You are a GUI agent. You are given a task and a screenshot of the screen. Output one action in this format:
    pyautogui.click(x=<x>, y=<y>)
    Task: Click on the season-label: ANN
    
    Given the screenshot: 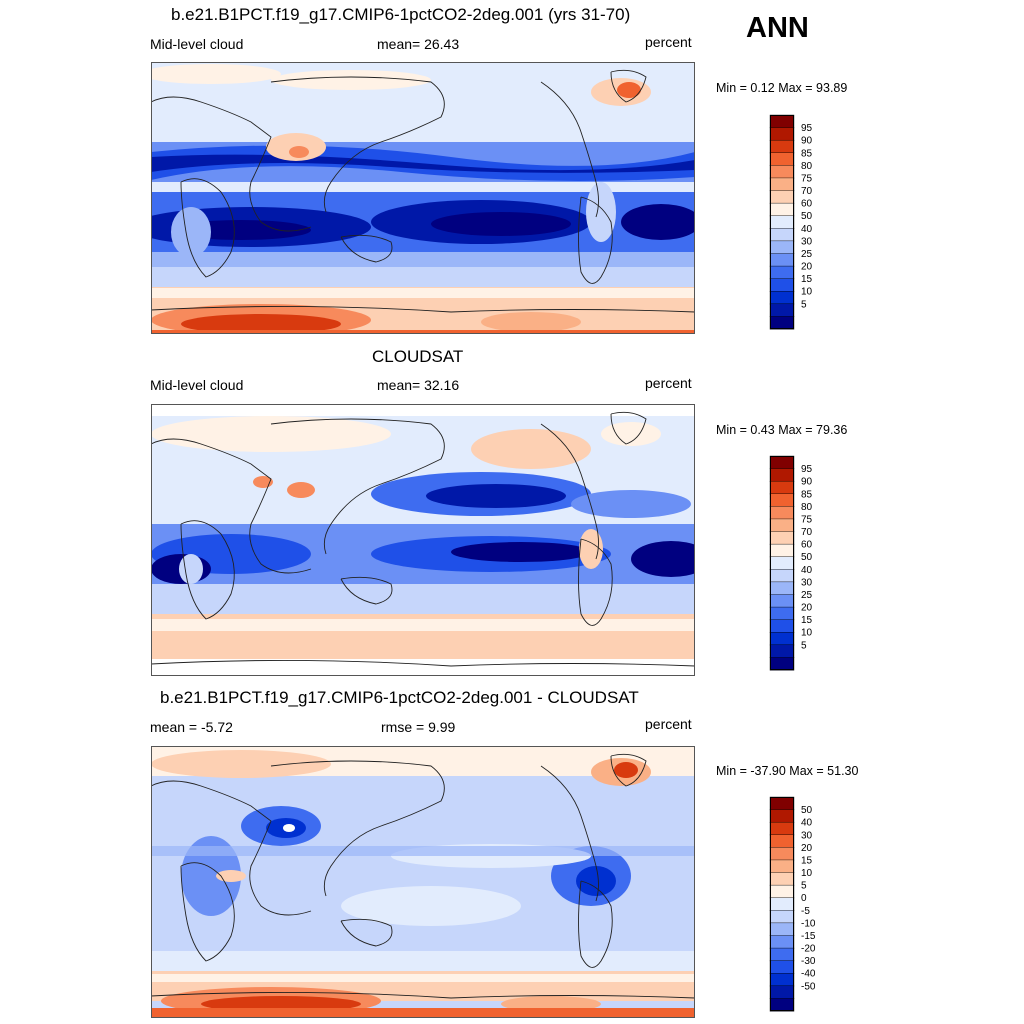 What is the action you would take?
    pyautogui.click(x=777, y=28)
    